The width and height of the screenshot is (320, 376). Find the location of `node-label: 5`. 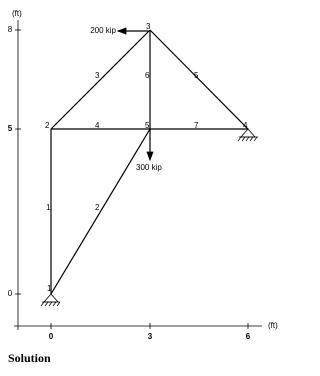

node-label: 5 is located at coordinates (147, 125).